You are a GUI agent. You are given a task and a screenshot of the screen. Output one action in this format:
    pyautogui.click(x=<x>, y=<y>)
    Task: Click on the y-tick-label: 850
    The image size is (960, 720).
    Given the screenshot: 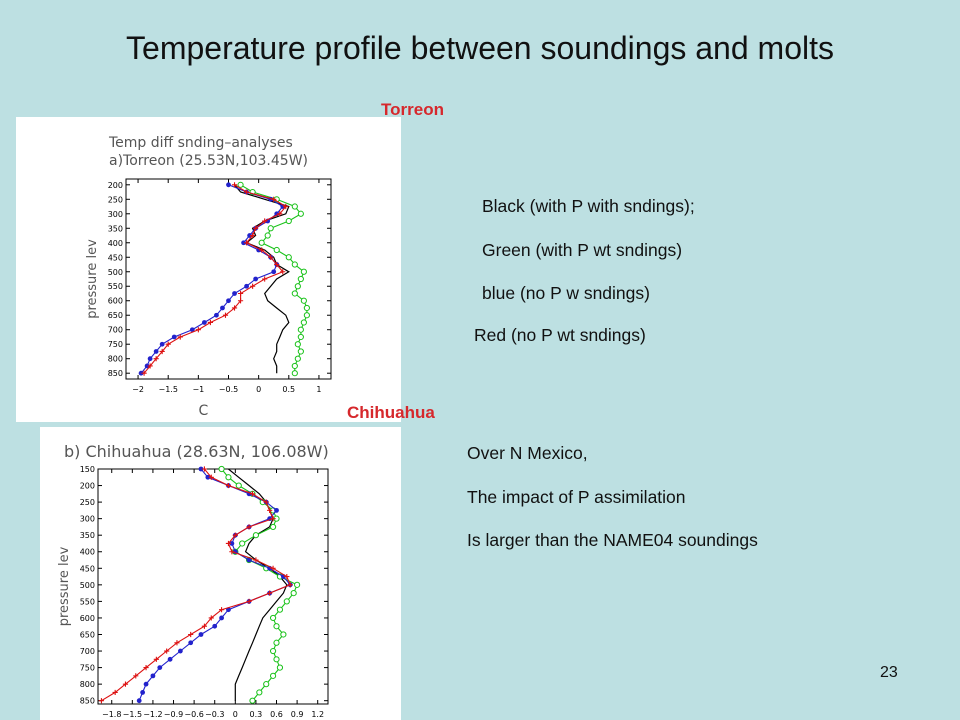 What is the action you would take?
    pyautogui.click(x=115, y=373)
    